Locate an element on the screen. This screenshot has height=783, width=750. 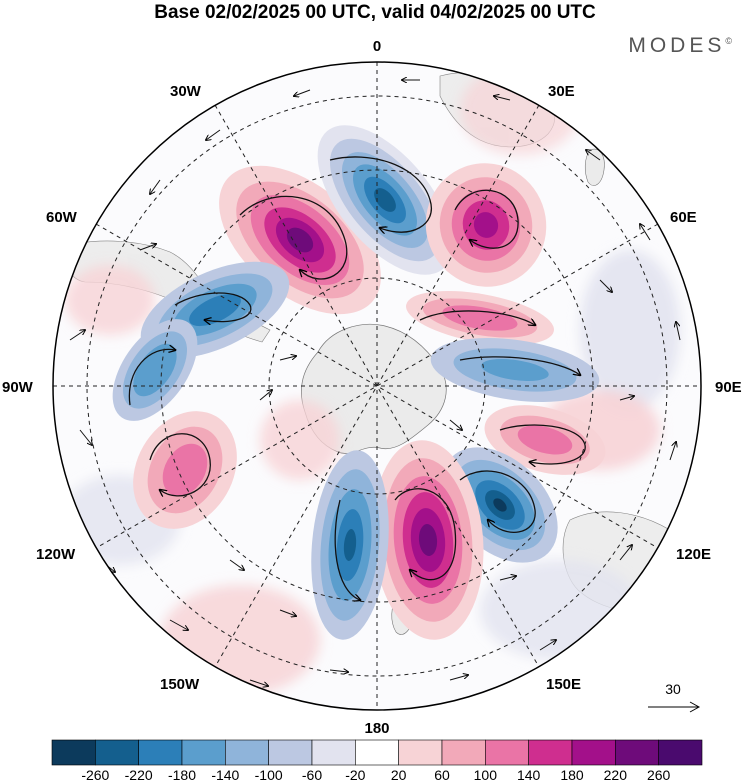
lon-label-150e: 150E is located at coordinates (563, 684).